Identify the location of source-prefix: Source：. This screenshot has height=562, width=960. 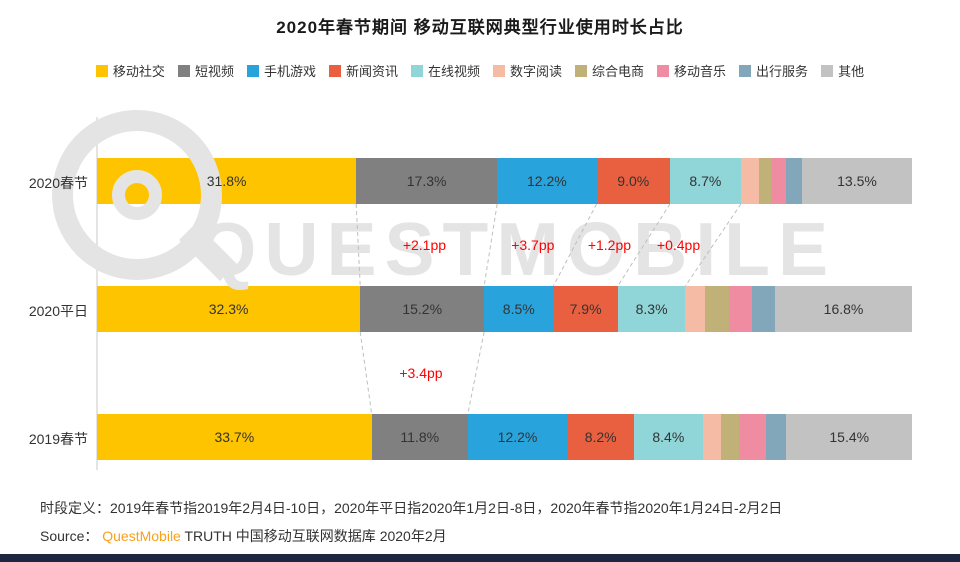
(71, 536).